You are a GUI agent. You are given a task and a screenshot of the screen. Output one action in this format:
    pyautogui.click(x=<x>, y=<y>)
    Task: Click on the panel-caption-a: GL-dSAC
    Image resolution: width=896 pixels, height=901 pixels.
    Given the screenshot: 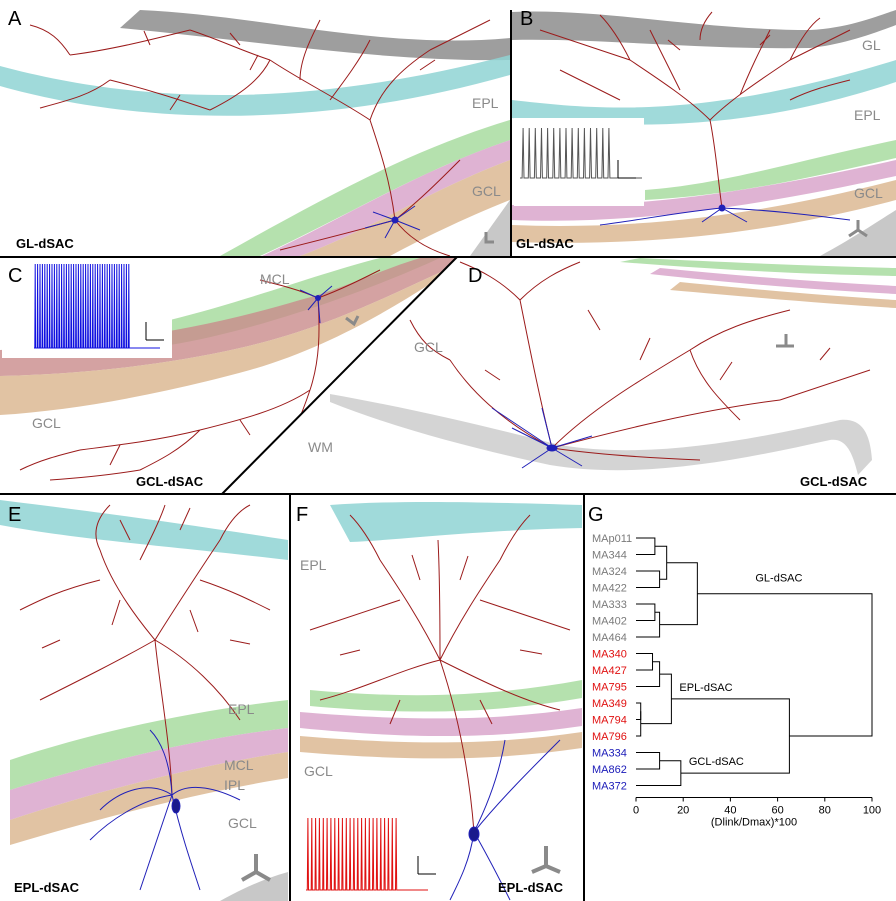 What is the action you would take?
    pyautogui.click(x=45, y=243)
    